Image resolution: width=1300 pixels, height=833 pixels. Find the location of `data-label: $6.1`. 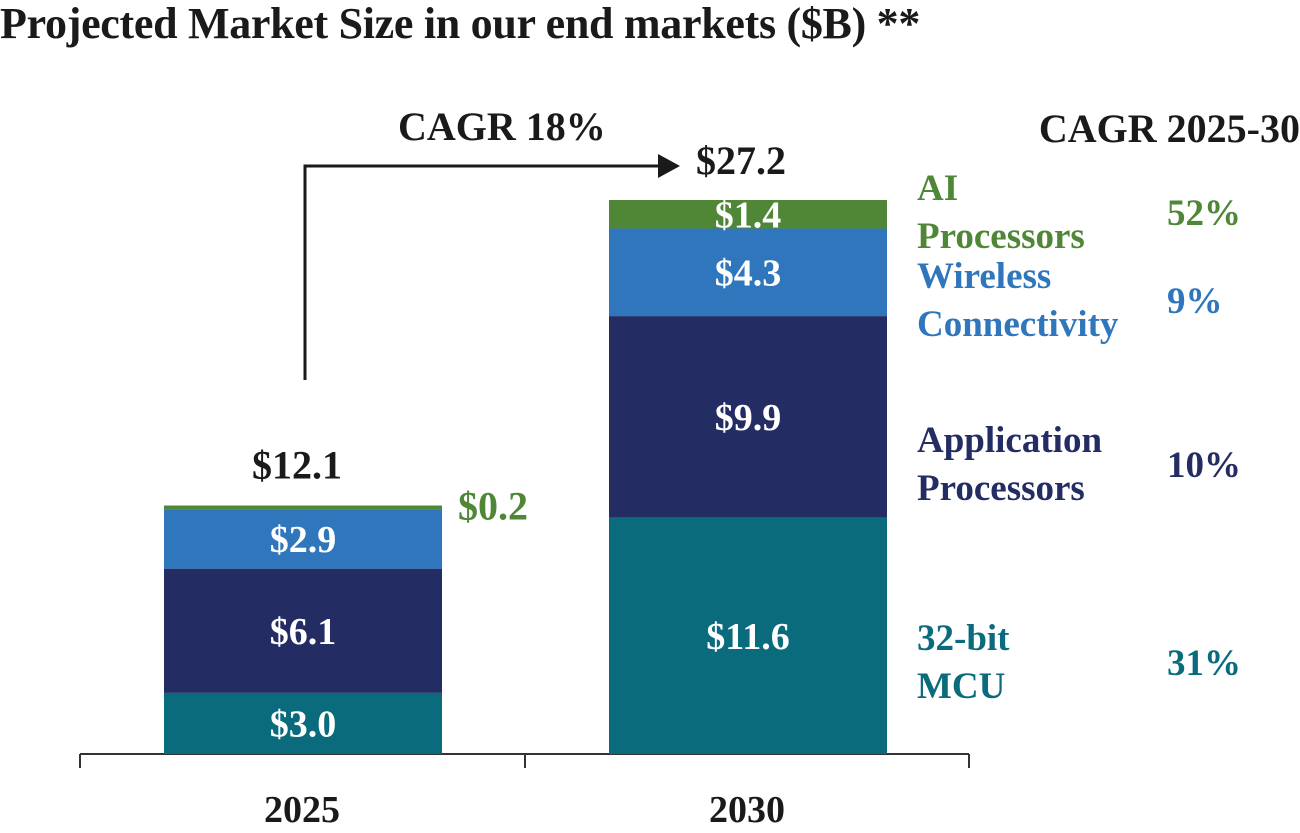

data-label: $6.1 is located at coordinates (303, 632).